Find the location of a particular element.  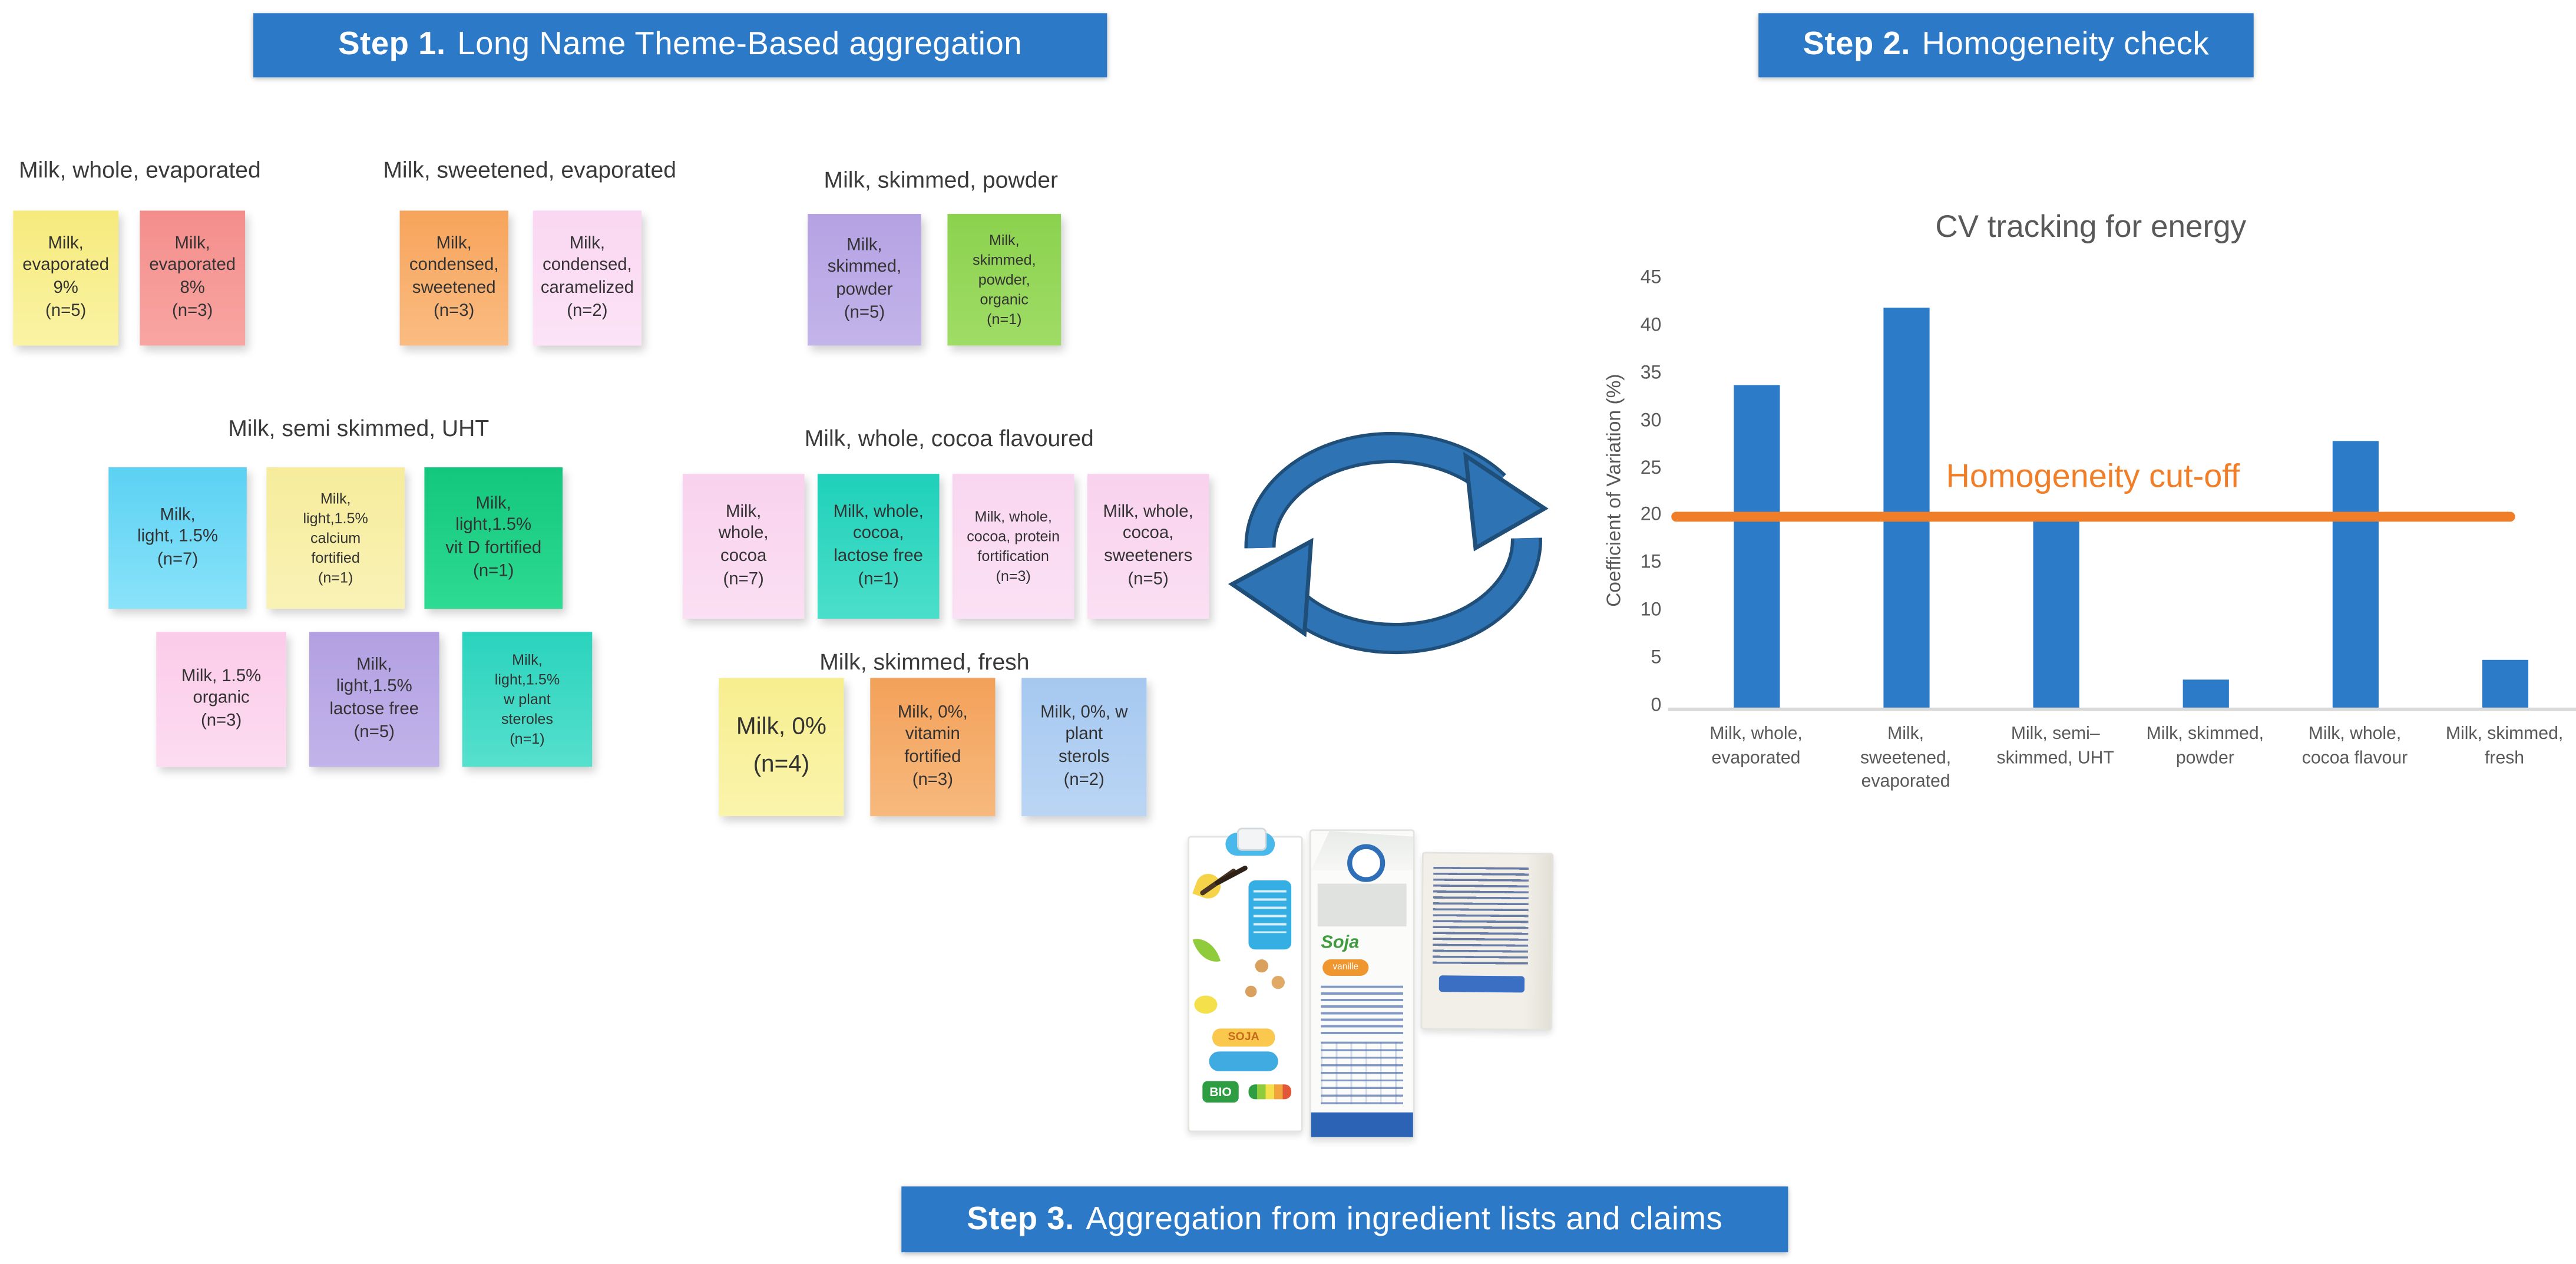

sticky-note: Milk, light,1.5% calcium fortified (n=1) is located at coordinates (335, 538).